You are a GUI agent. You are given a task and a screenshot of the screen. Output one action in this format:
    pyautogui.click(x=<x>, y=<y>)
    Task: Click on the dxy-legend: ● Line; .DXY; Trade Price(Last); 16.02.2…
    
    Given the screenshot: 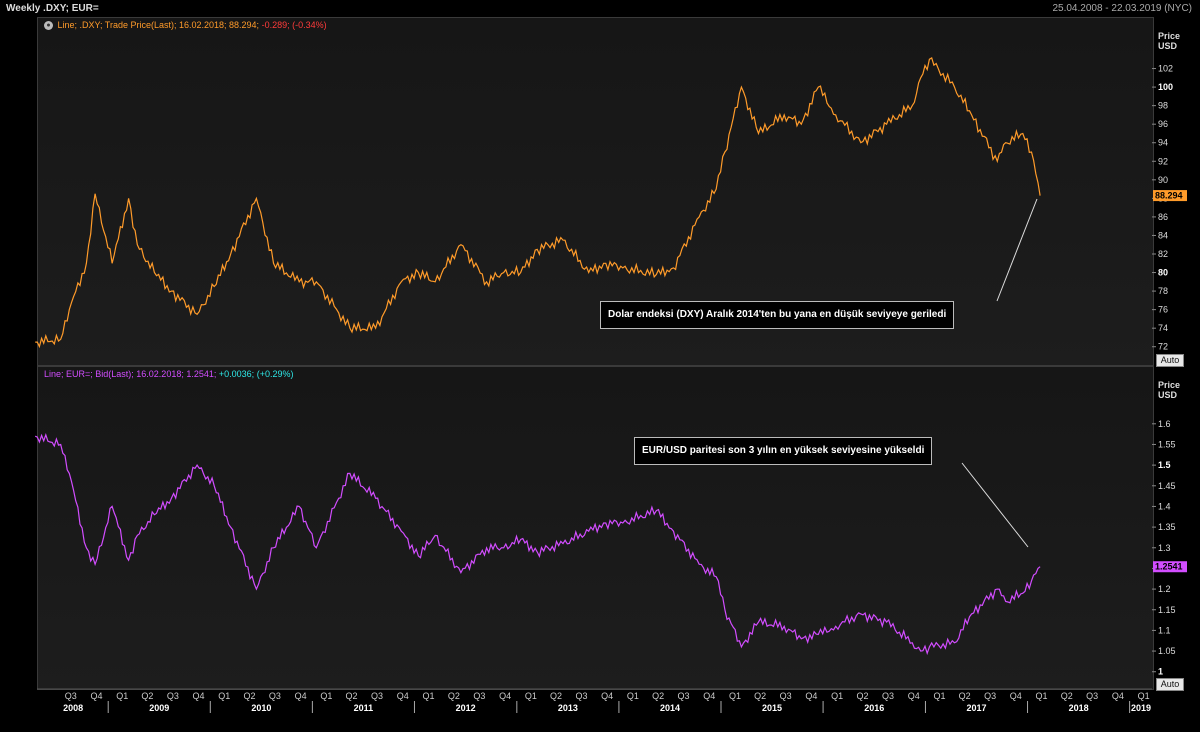 What is the action you would take?
    pyautogui.click(x=185, y=25)
    